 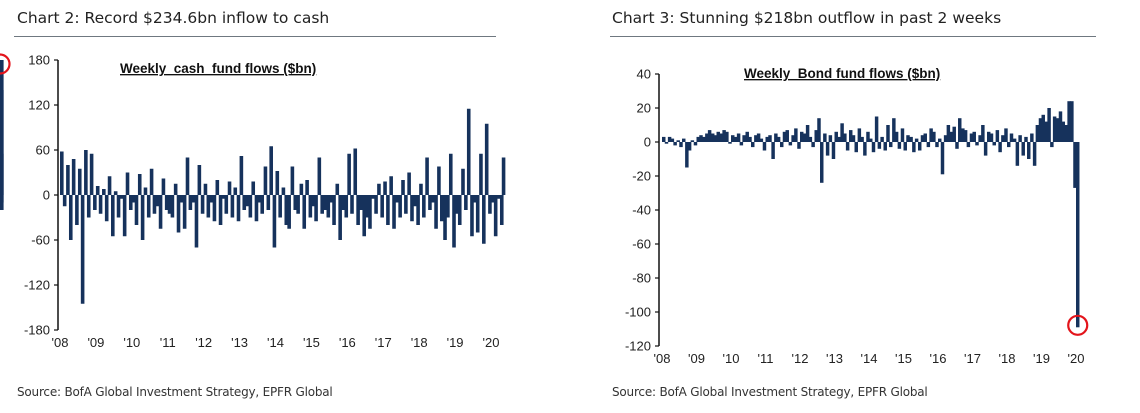 What do you see at coordinates (5, 64) in the screenshot?
I see `highlight-circle` at bounding box center [5, 64].